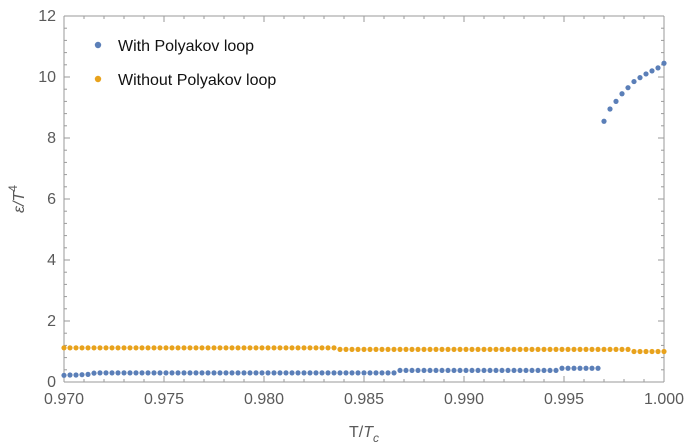 The width and height of the screenshot is (688, 445). I want to click on y-tick-label: 6, so click(51, 199).